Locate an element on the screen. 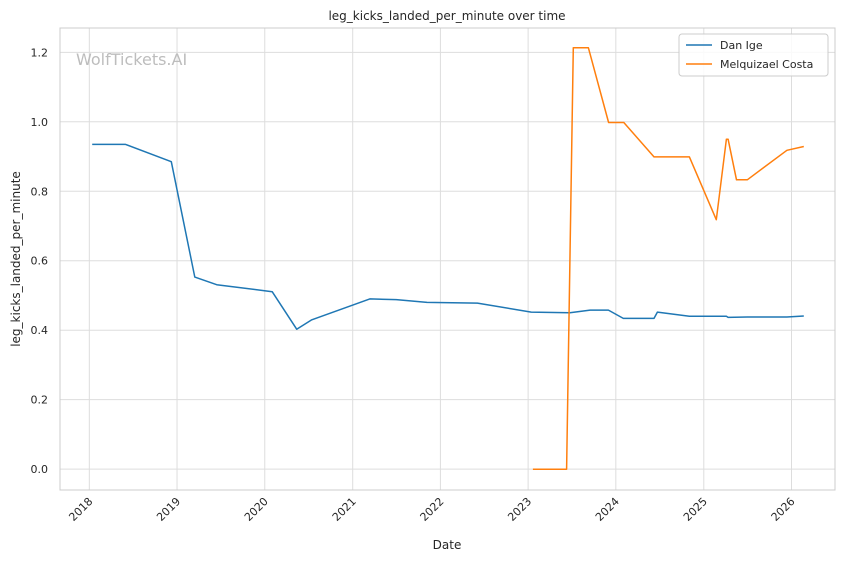 The width and height of the screenshot is (844, 561). y-tick-label: 0.4 is located at coordinates (40, 330).